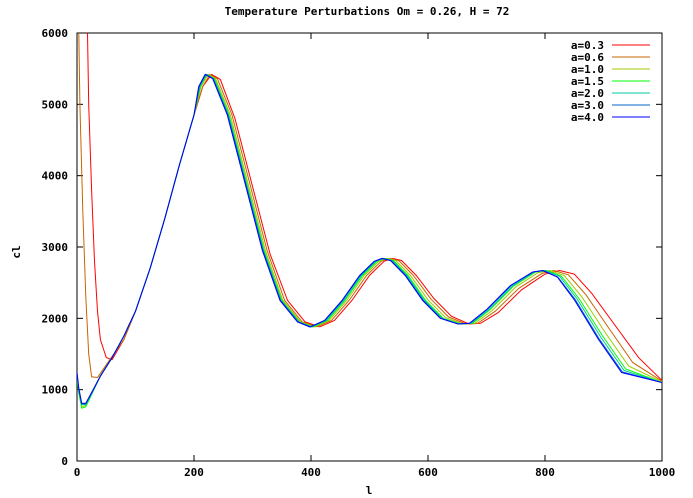  I want to click on y-tick-label: 5000, so click(55, 104).